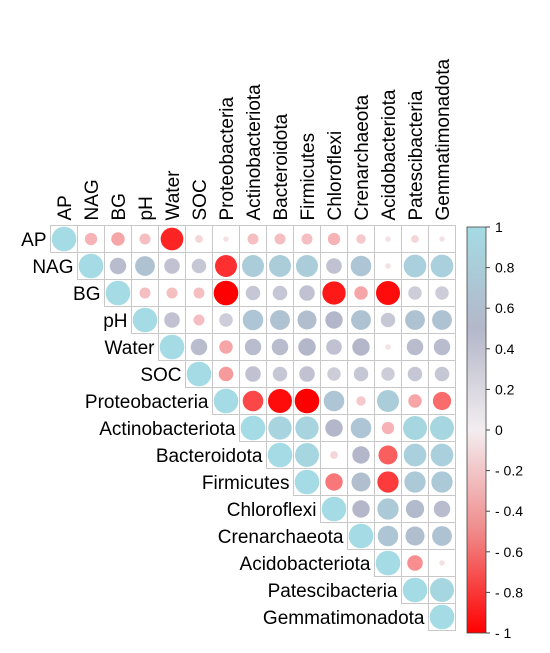 The height and width of the screenshot is (653, 550). What do you see at coordinates (92, 199) in the screenshot?
I see `column-label-nag: NAG` at bounding box center [92, 199].